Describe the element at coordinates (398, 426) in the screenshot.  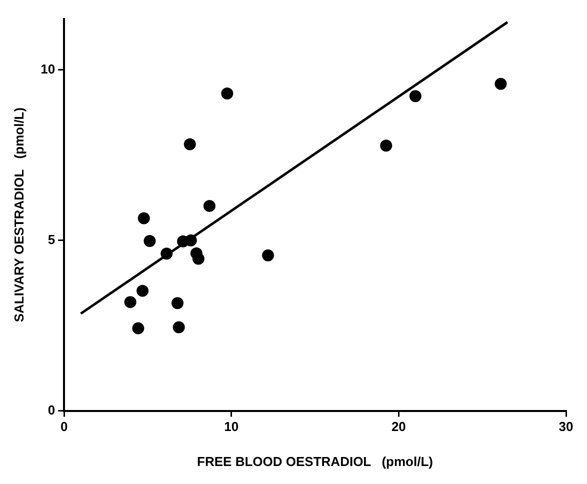
I see `x-tick-label: 20` at that location.